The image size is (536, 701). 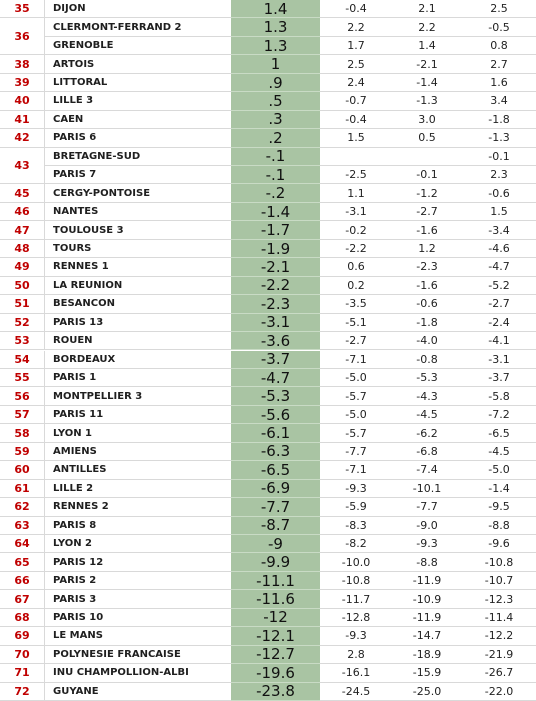 What do you see at coordinates (138, 249) in the screenshot?
I see `name-cell: TOURS` at bounding box center [138, 249].